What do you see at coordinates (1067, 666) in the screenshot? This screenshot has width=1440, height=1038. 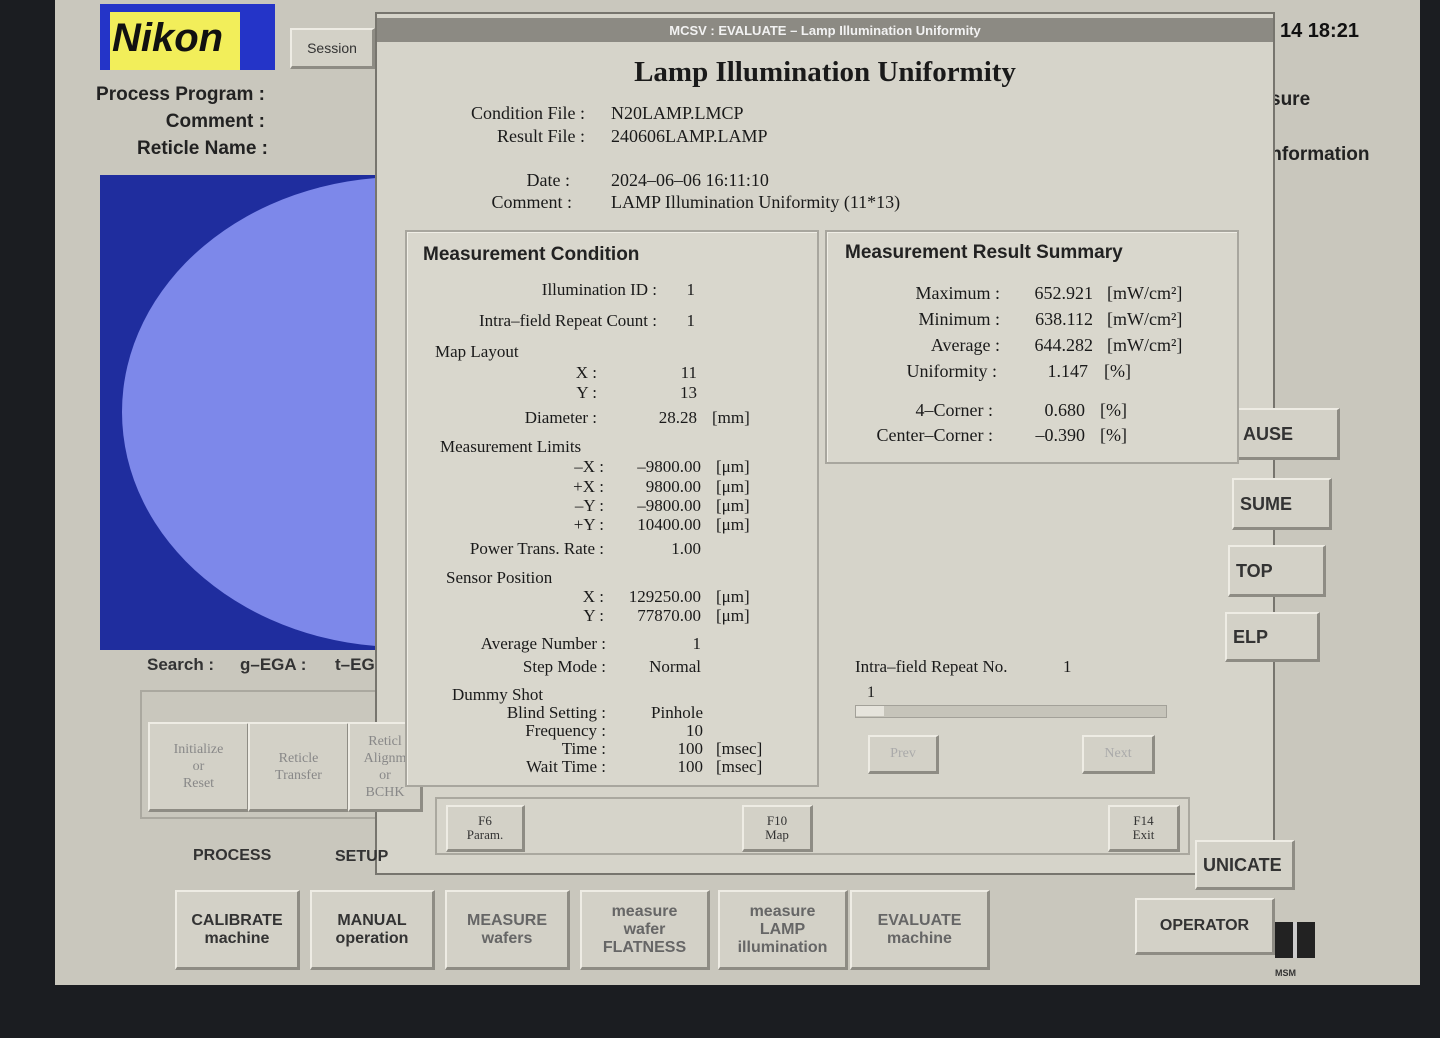 I see `repeat-value: 1` at bounding box center [1067, 666].